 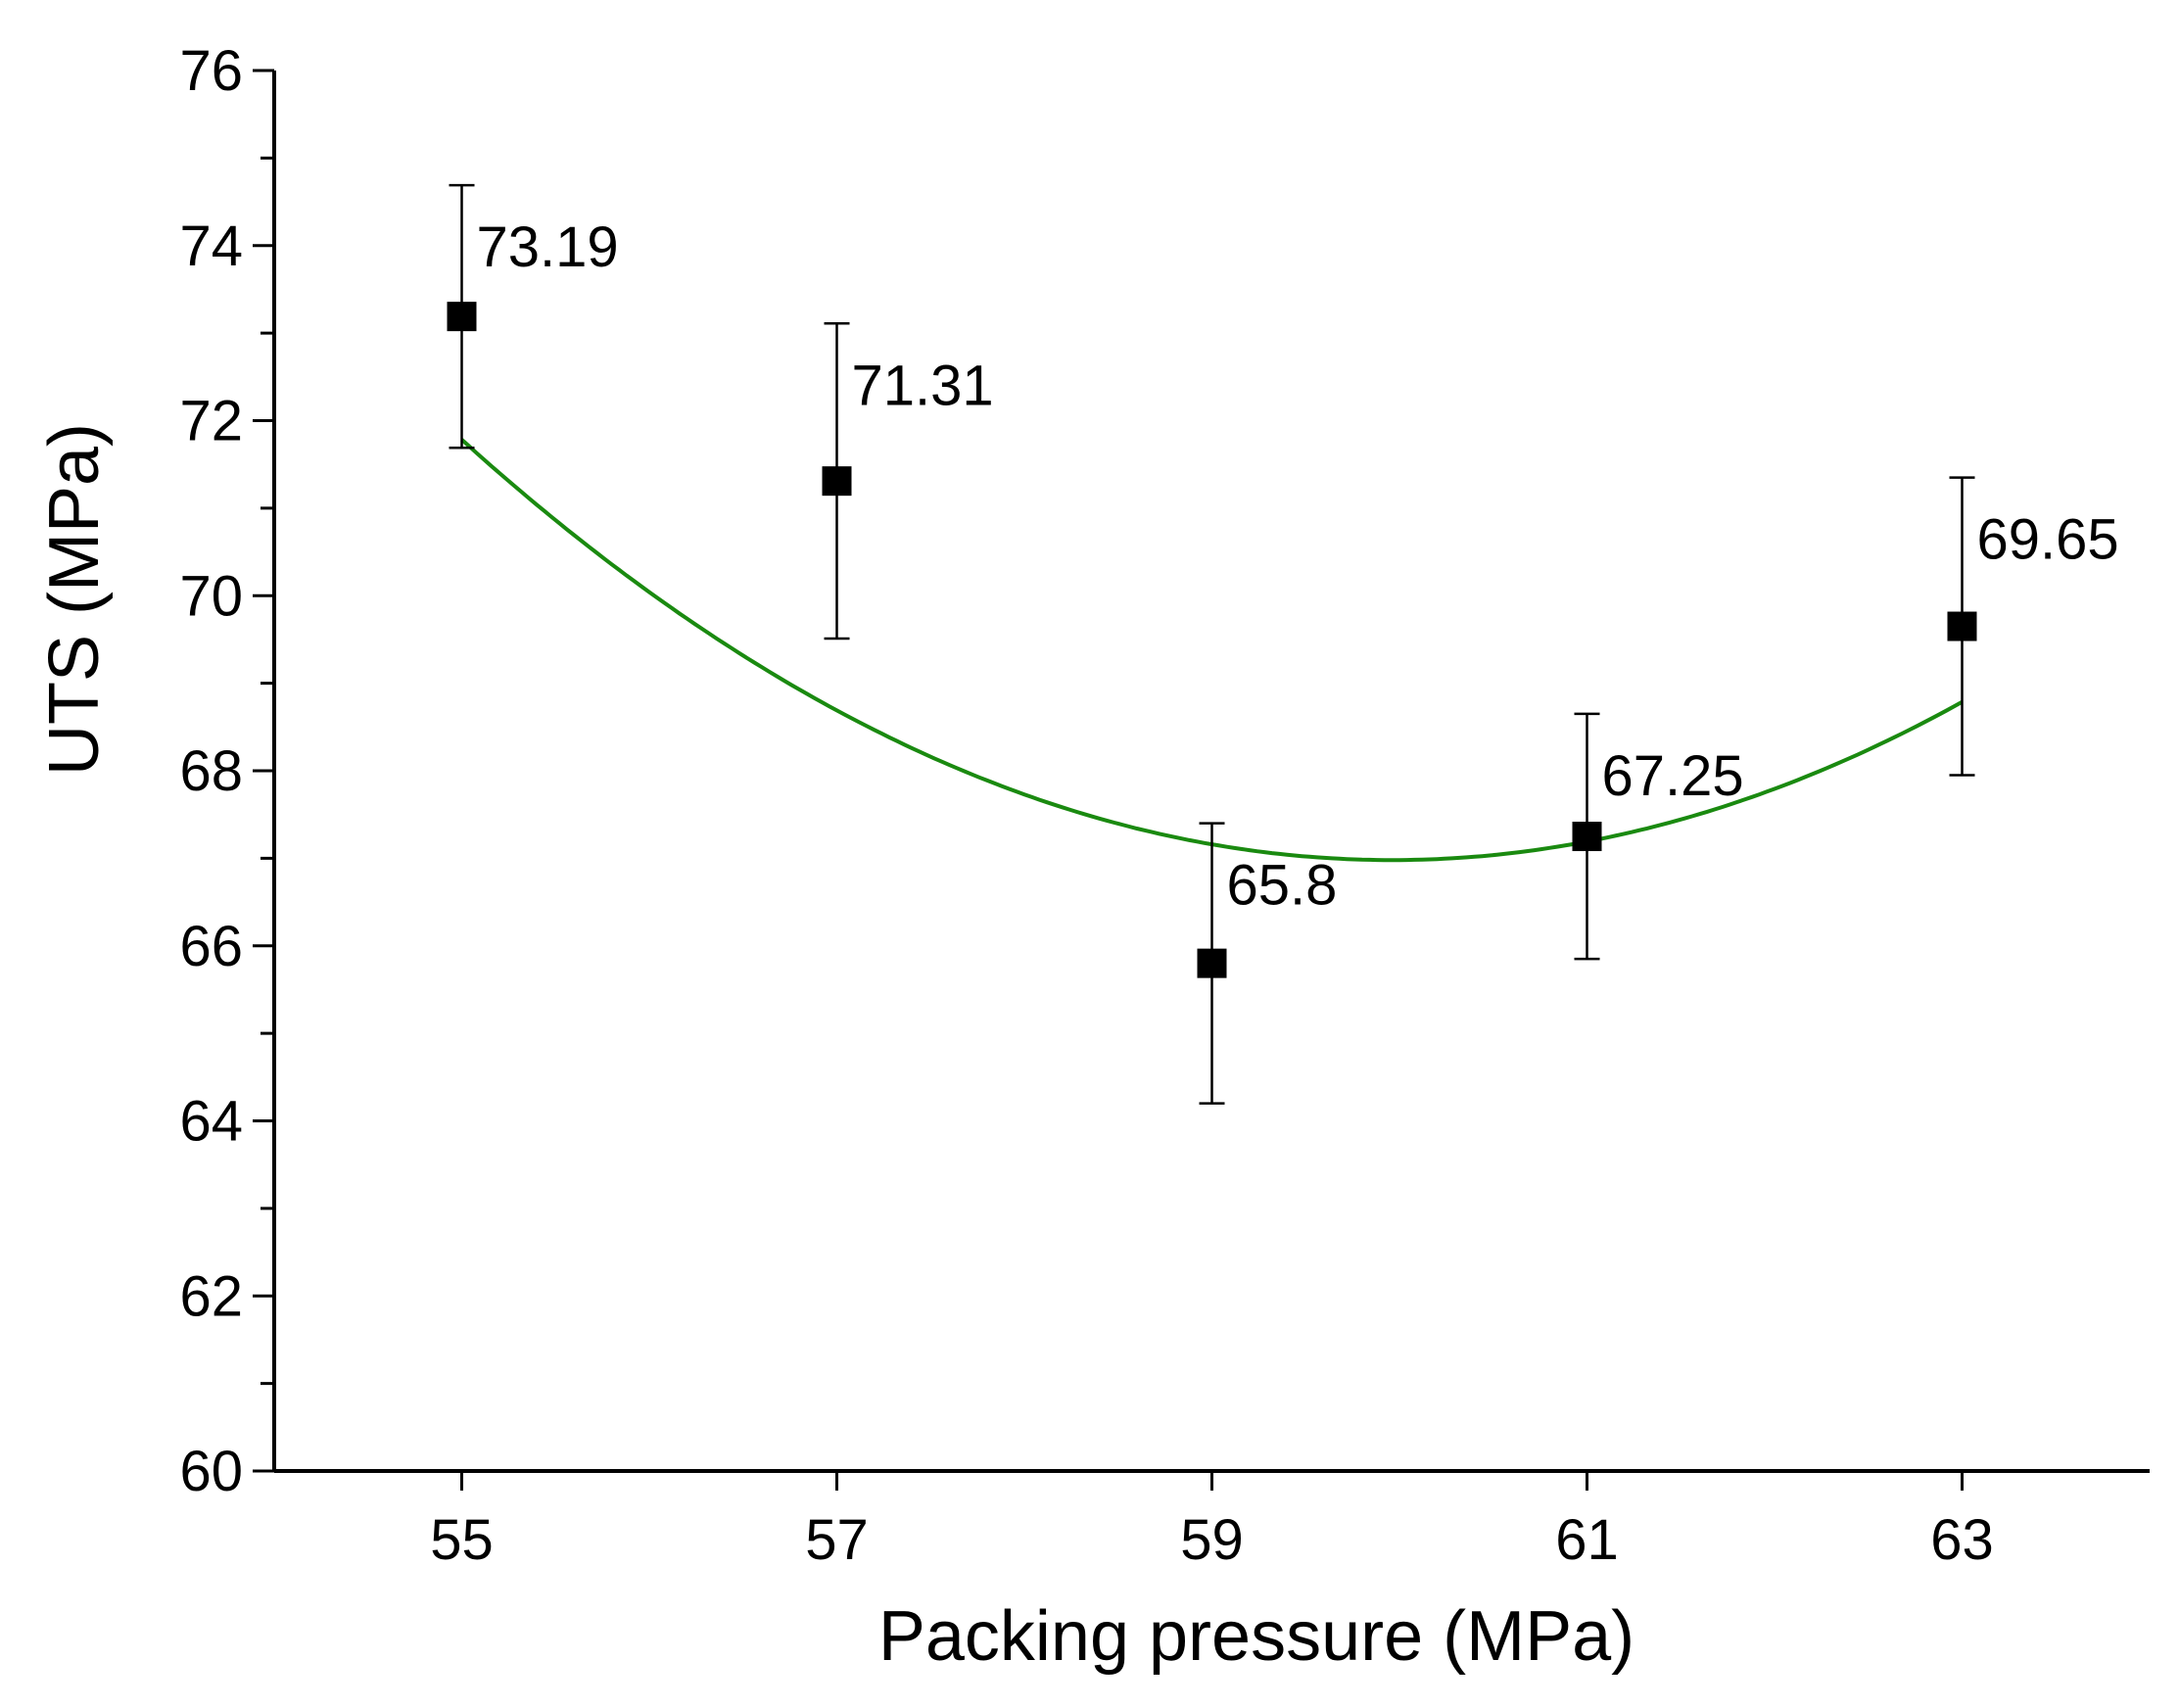 I want to click on x-tick-label: 59, so click(x=1212, y=1540).